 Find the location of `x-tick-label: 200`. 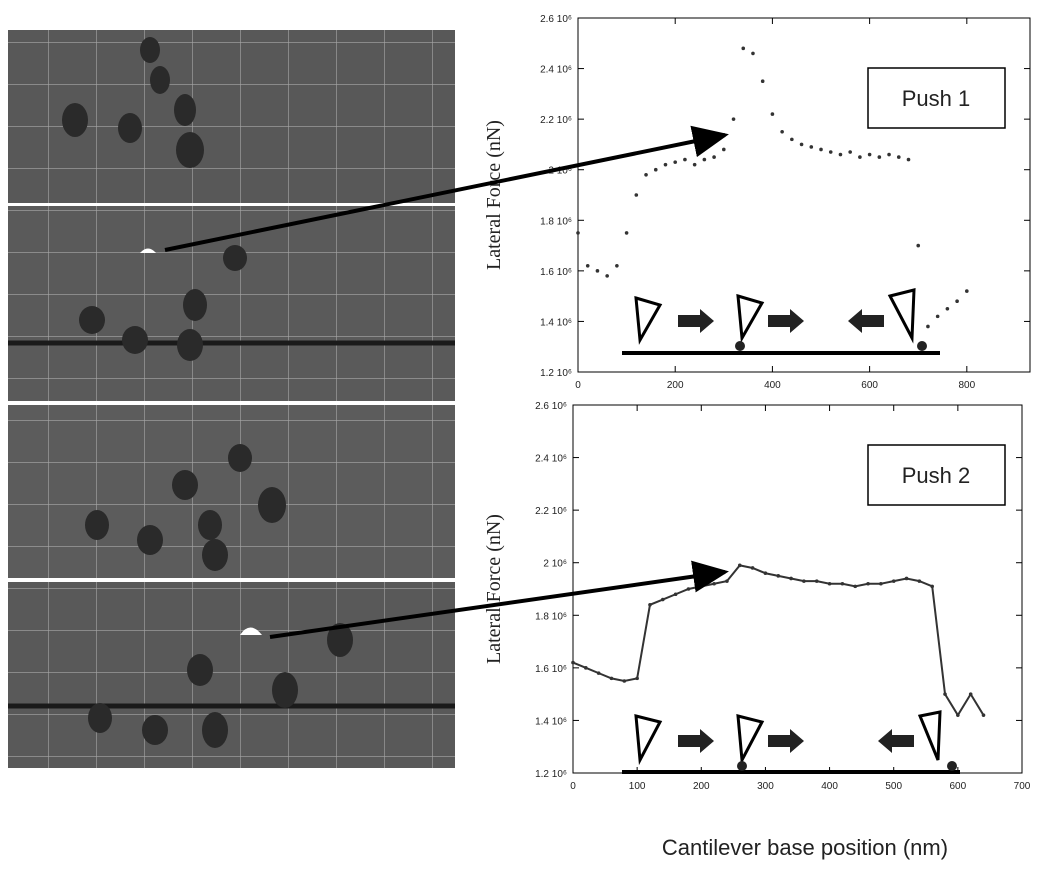

x-tick-label: 200 is located at coordinates (675, 385).